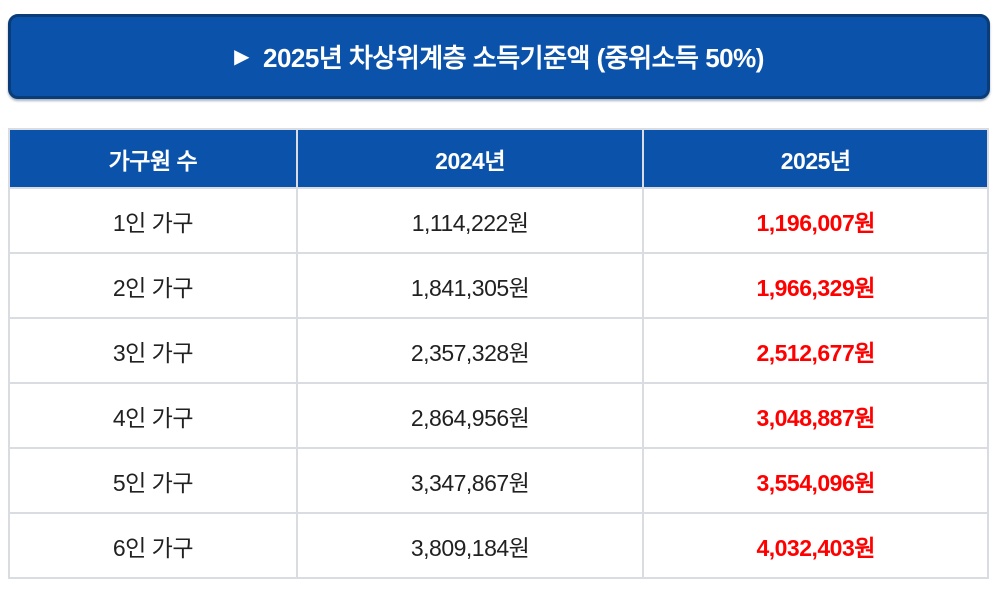 This screenshot has height=590, width=997. Describe the element at coordinates (153, 480) in the screenshot. I see `household-cell: 5인 가구` at that location.